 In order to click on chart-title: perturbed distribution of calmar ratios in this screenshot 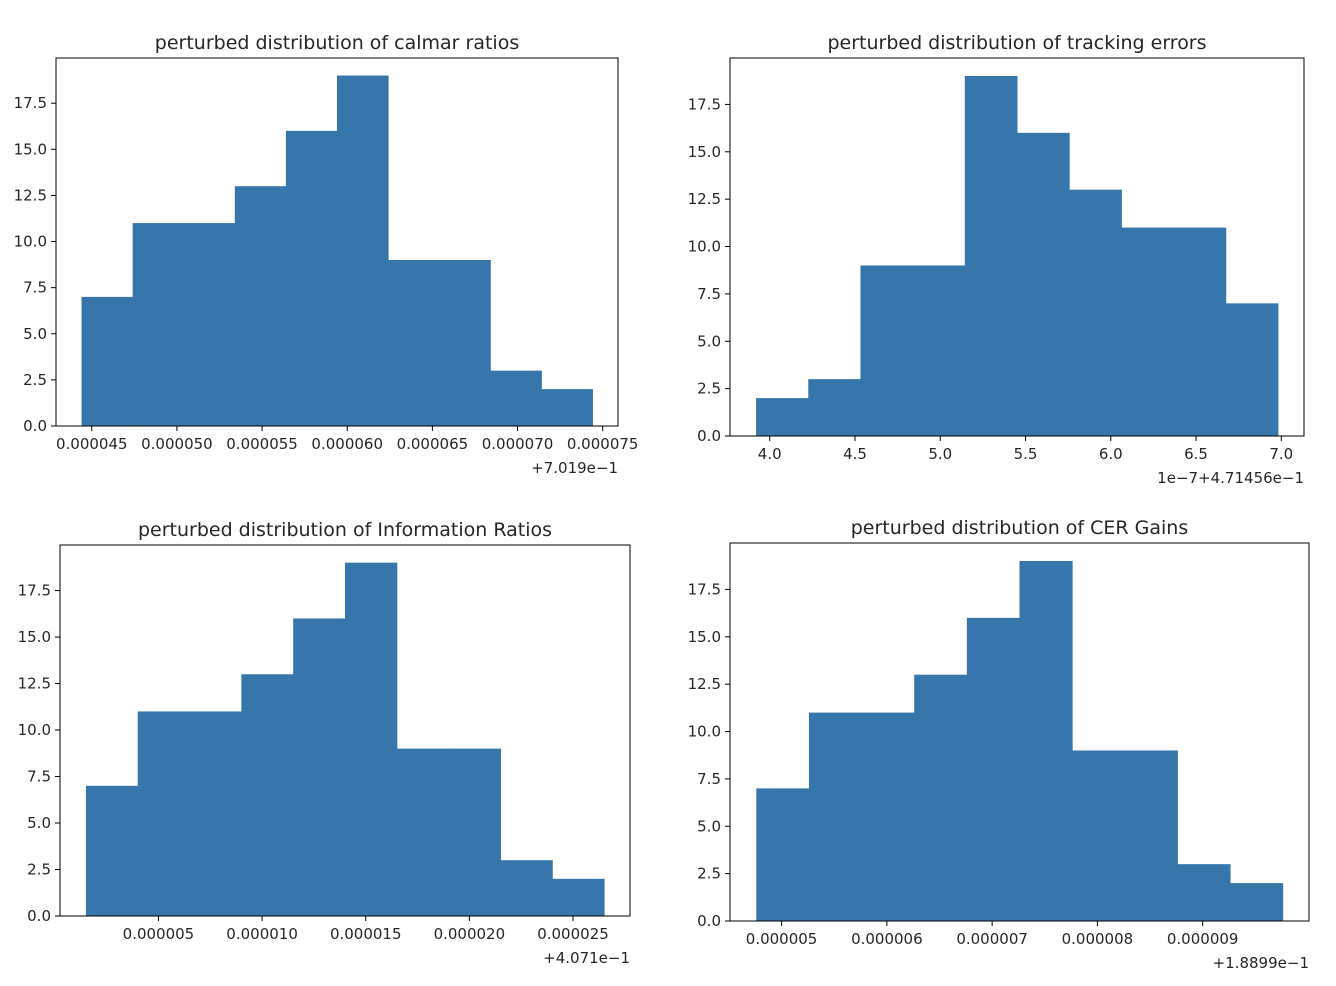, I will do `click(337, 43)`.